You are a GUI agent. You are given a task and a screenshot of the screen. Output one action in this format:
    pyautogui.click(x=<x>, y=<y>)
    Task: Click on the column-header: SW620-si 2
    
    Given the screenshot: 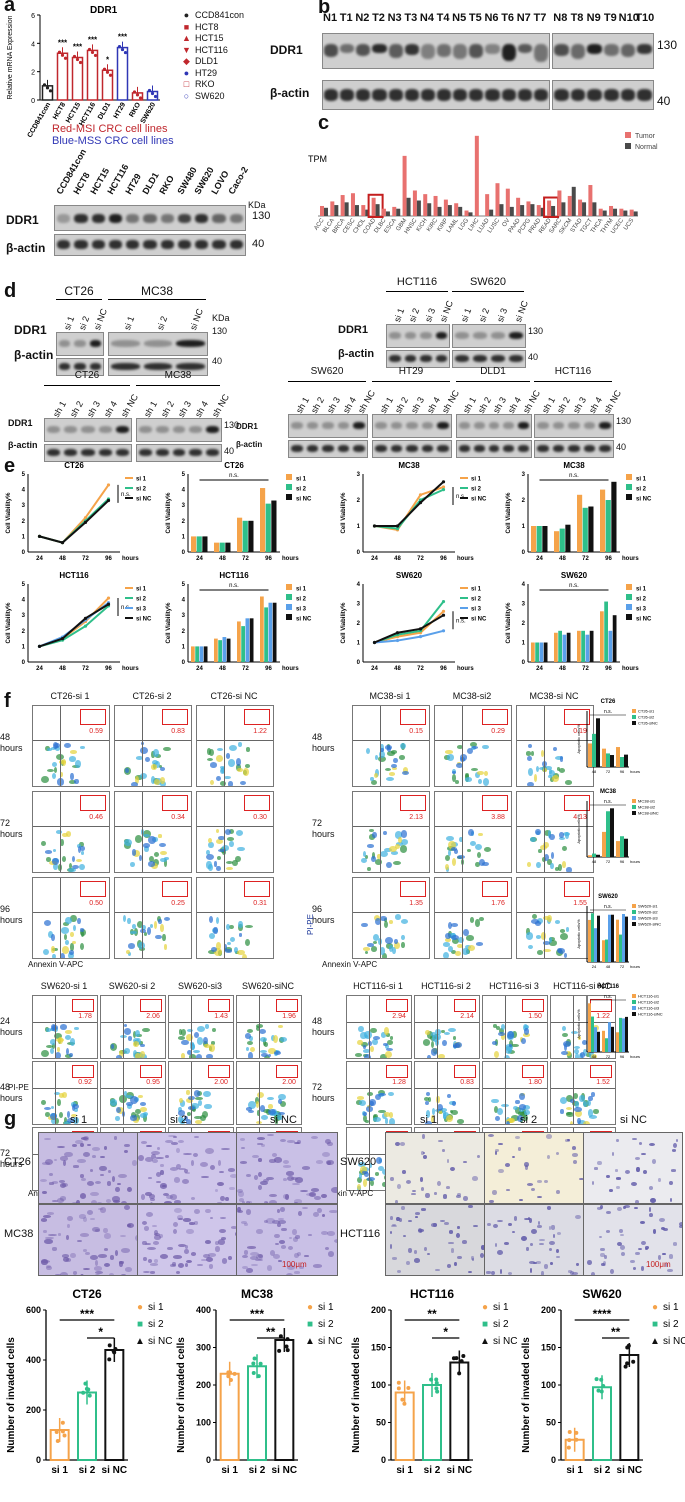 What is the action you would take?
    pyautogui.click(x=132, y=986)
    